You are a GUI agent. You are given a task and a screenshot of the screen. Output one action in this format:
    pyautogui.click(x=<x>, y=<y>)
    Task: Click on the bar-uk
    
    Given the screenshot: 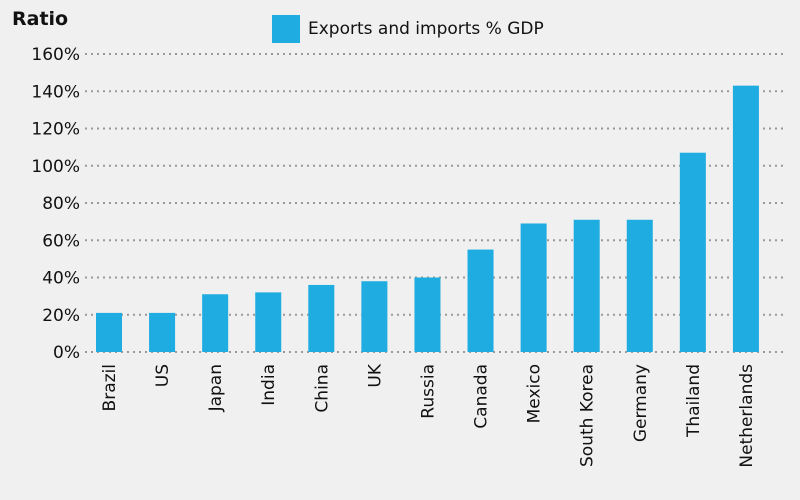 What is the action you would take?
    pyautogui.click(x=374, y=316)
    